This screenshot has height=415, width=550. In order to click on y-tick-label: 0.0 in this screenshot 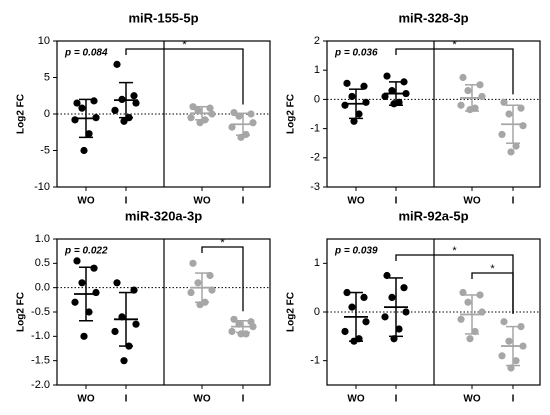, I will do `click(42, 288)`.